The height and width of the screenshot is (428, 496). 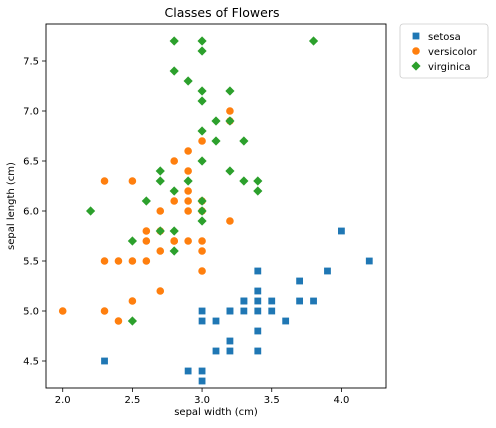 I want to click on legend-label-setosa: setosa, so click(x=444, y=37).